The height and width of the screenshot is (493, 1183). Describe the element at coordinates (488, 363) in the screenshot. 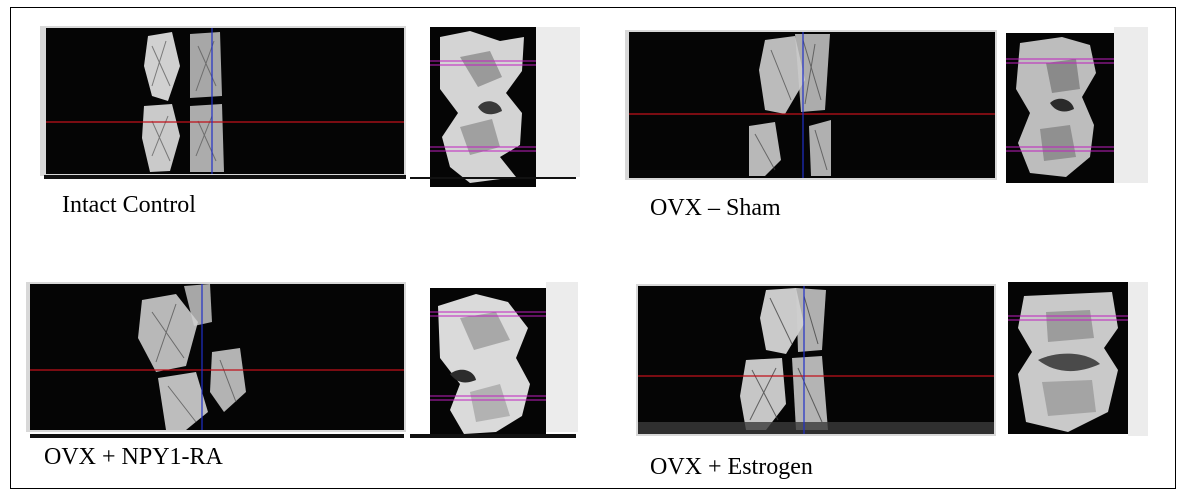

I see `bone-render-ovx-npy1-ra` at that location.